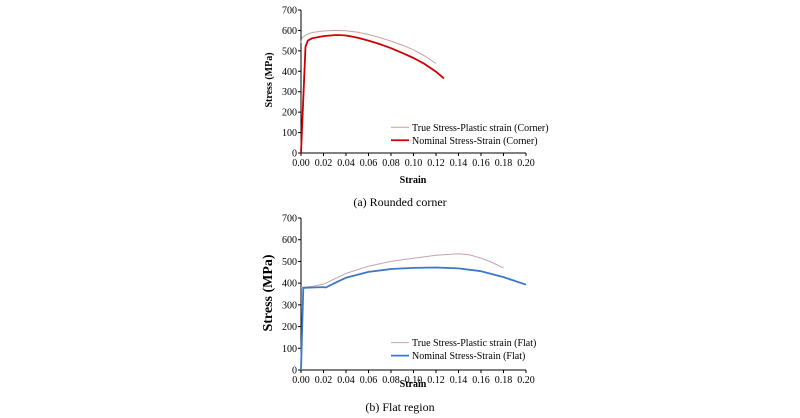 The height and width of the screenshot is (418, 800). Describe the element at coordinates (399, 202) in the screenshot. I see `chart-caption: (a) Rounded corner` at that location.